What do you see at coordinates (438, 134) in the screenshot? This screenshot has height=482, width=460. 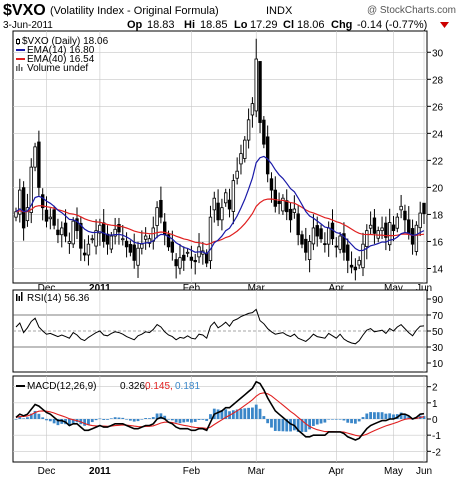 I see `price-y-tick-label: 24` at bounding box center [438, 134].